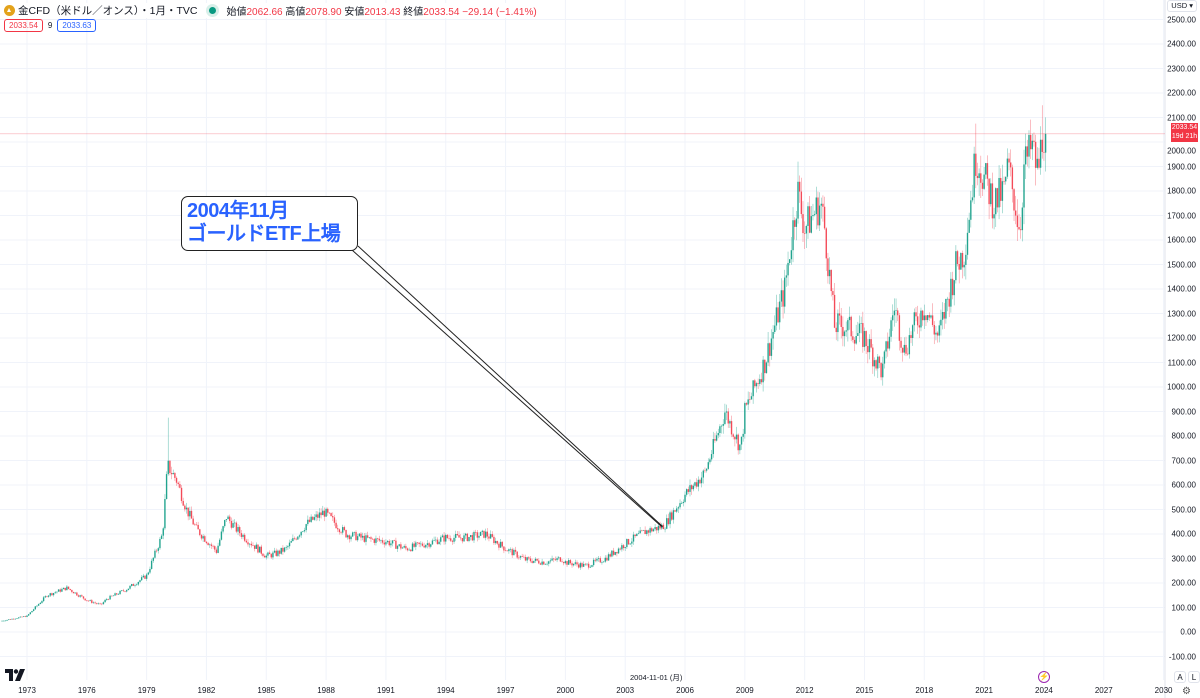 The image size is (1200, 698). I want to click on log-scale-button: L, so click(1194, 677).